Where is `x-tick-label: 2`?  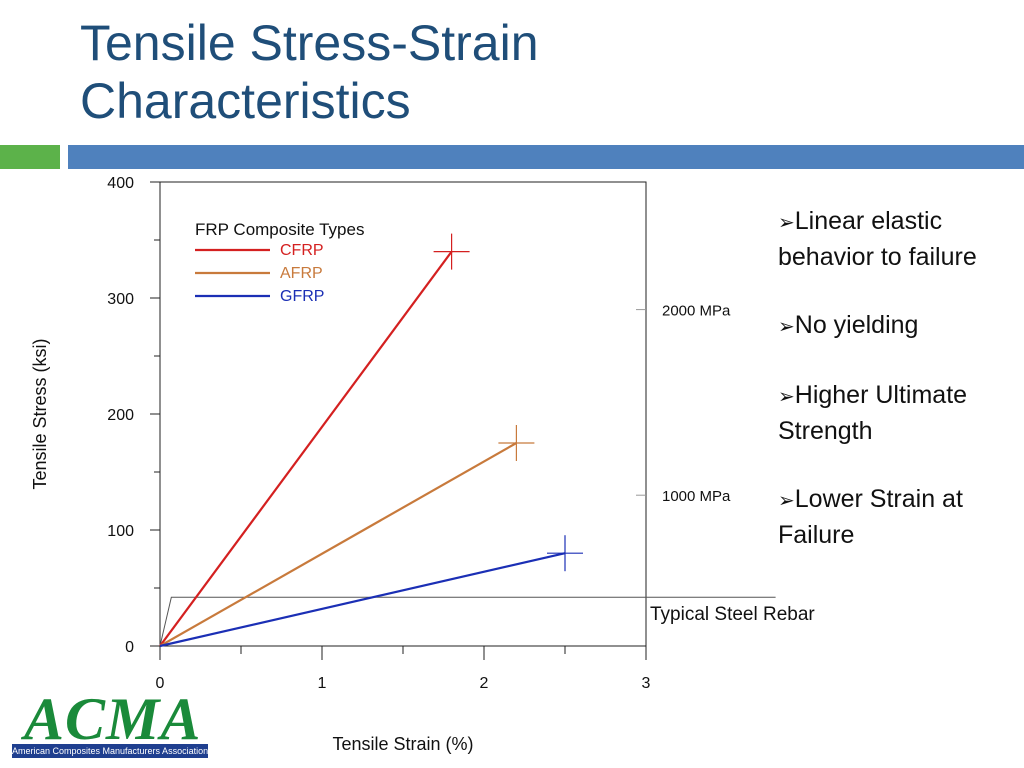 x-tick-label: 2 is located at coordinates (484, 683).